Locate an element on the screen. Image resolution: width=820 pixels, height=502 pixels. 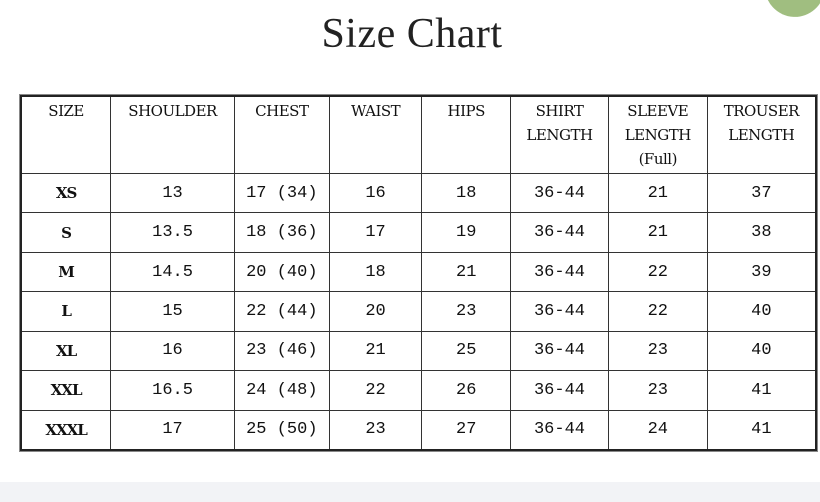
column-header-line: CHEST is located at coordinates (282, 111).